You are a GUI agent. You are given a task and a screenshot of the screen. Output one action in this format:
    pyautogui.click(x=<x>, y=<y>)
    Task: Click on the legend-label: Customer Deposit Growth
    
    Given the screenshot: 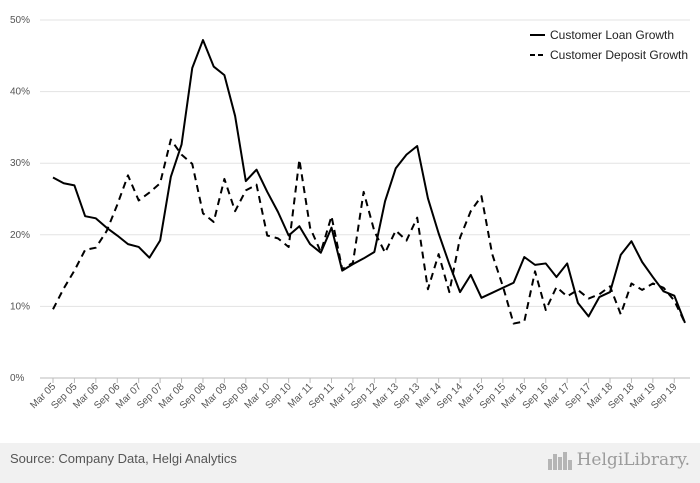 What is the action you would take?
    pyautogui.click(x=619, y=55)
    